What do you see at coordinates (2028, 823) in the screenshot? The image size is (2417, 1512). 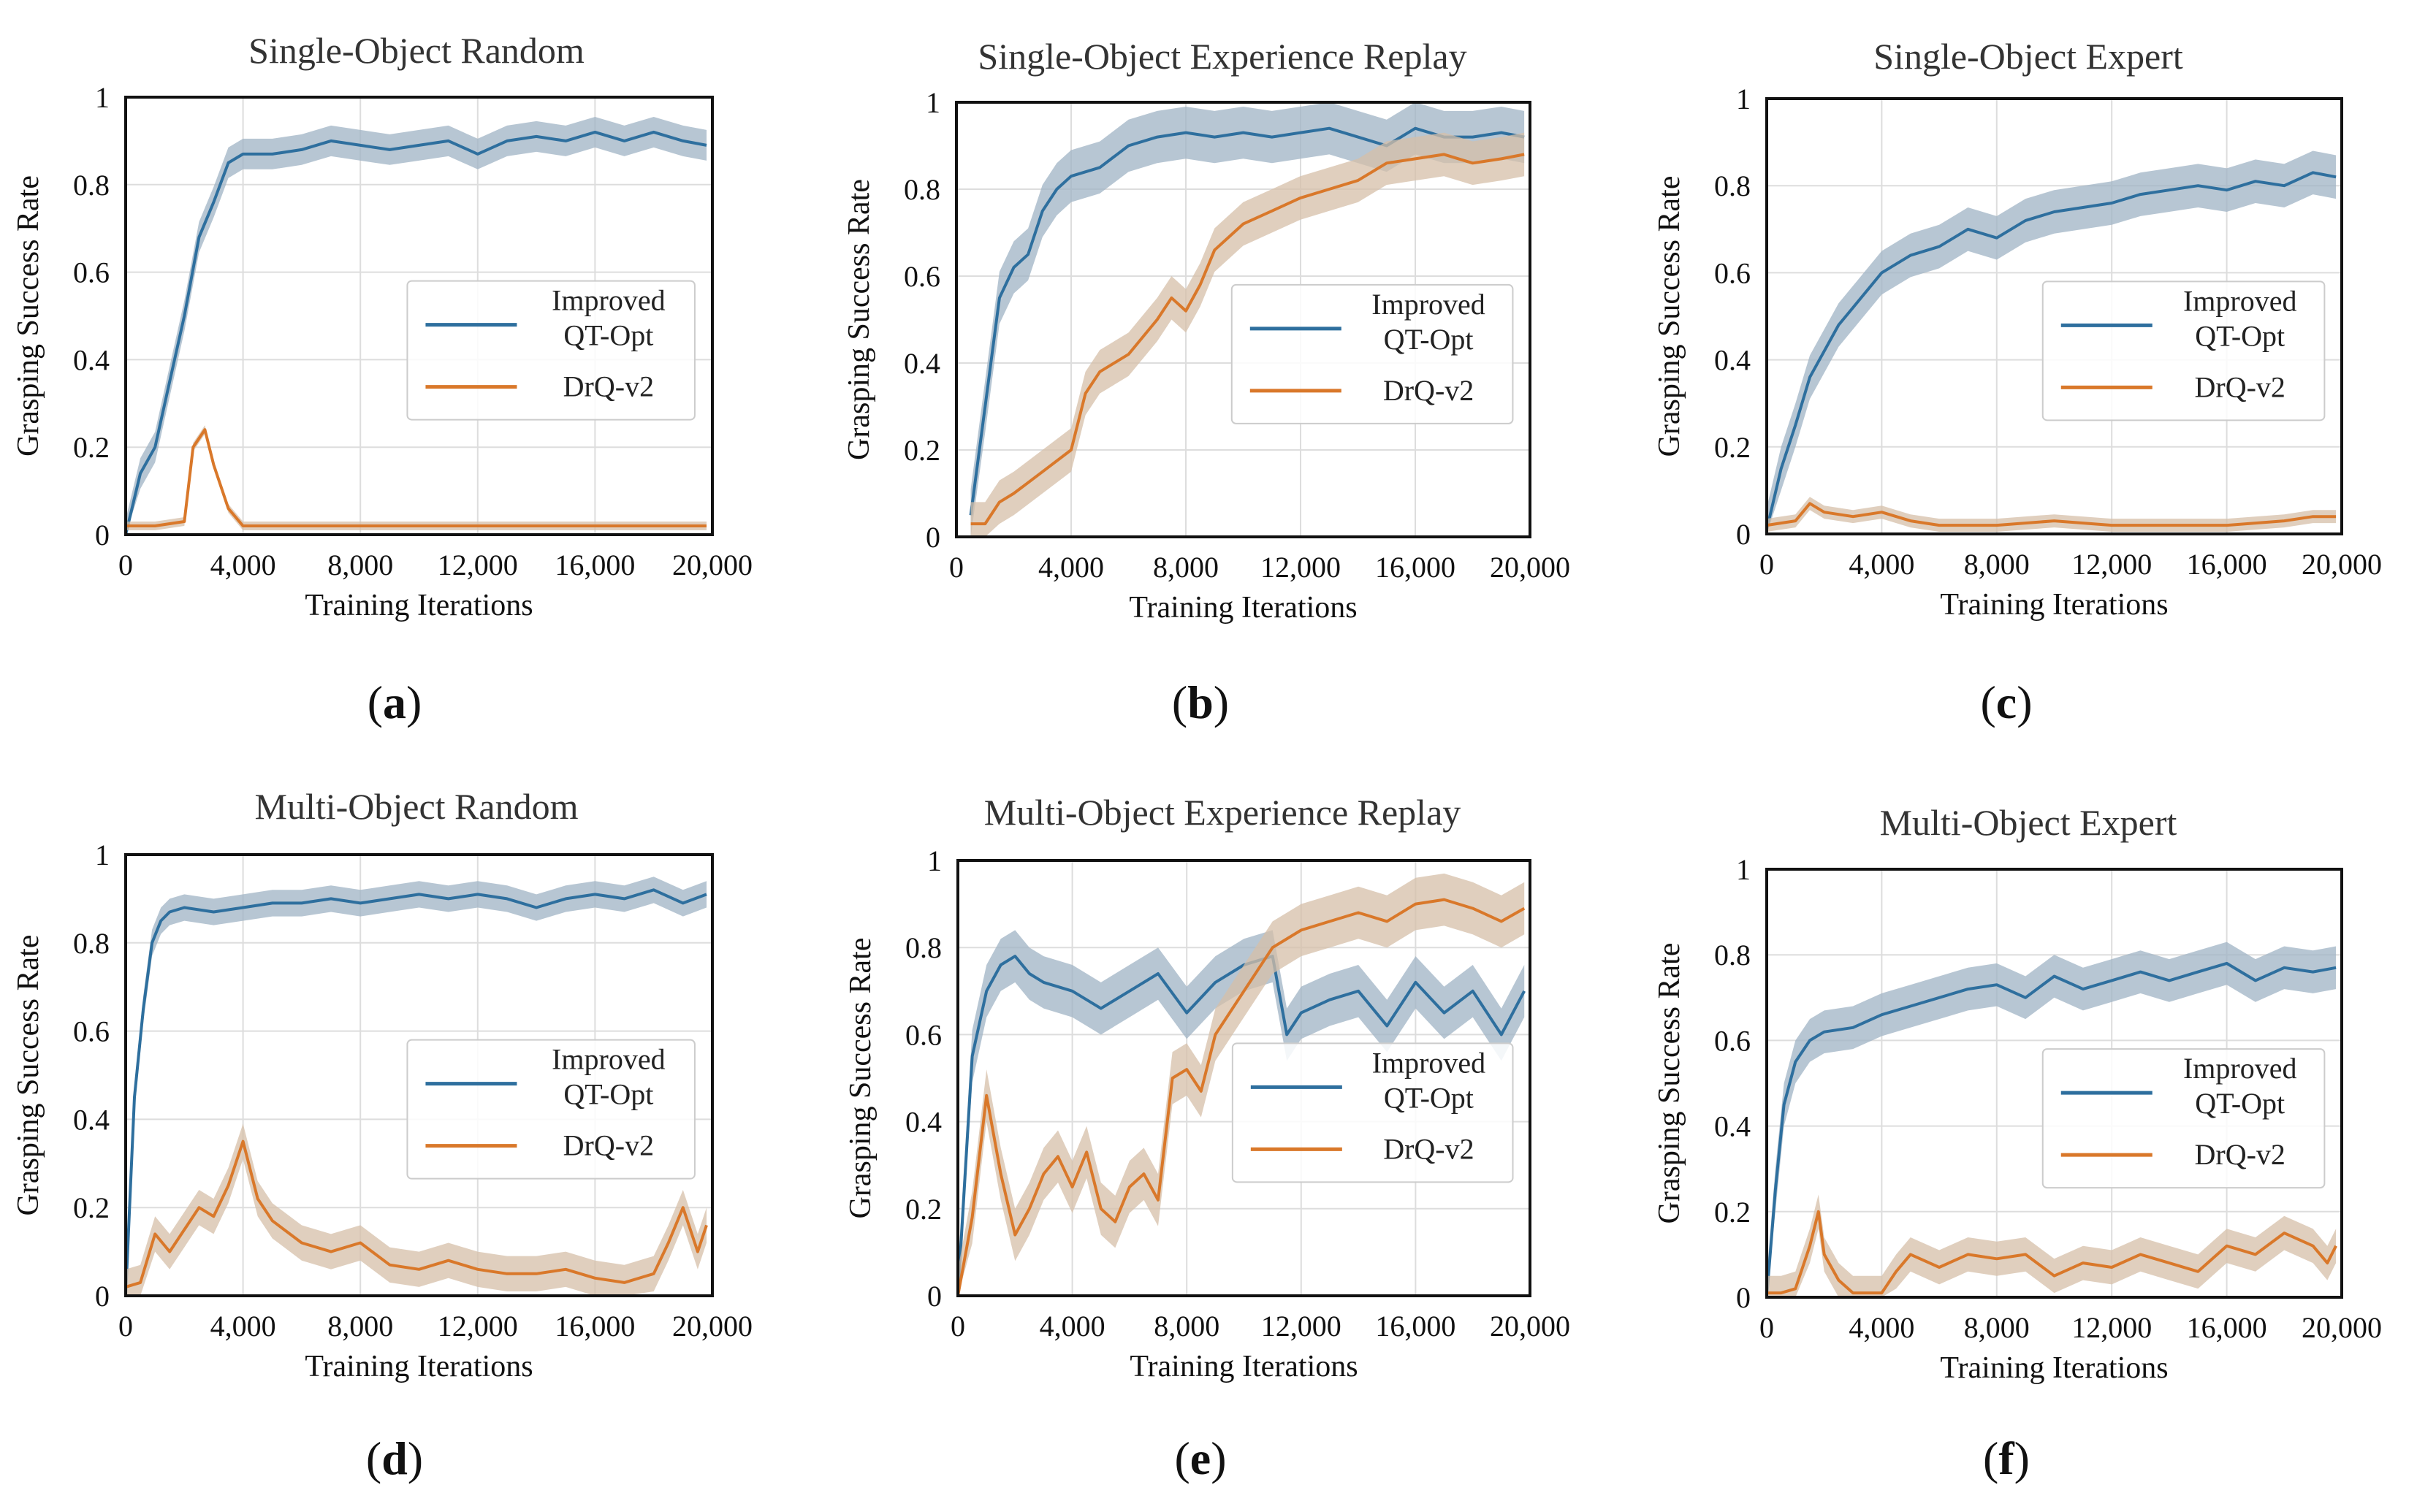 I see `panel-title: Multi-Object Expert` at bounding box center [2028, 823].